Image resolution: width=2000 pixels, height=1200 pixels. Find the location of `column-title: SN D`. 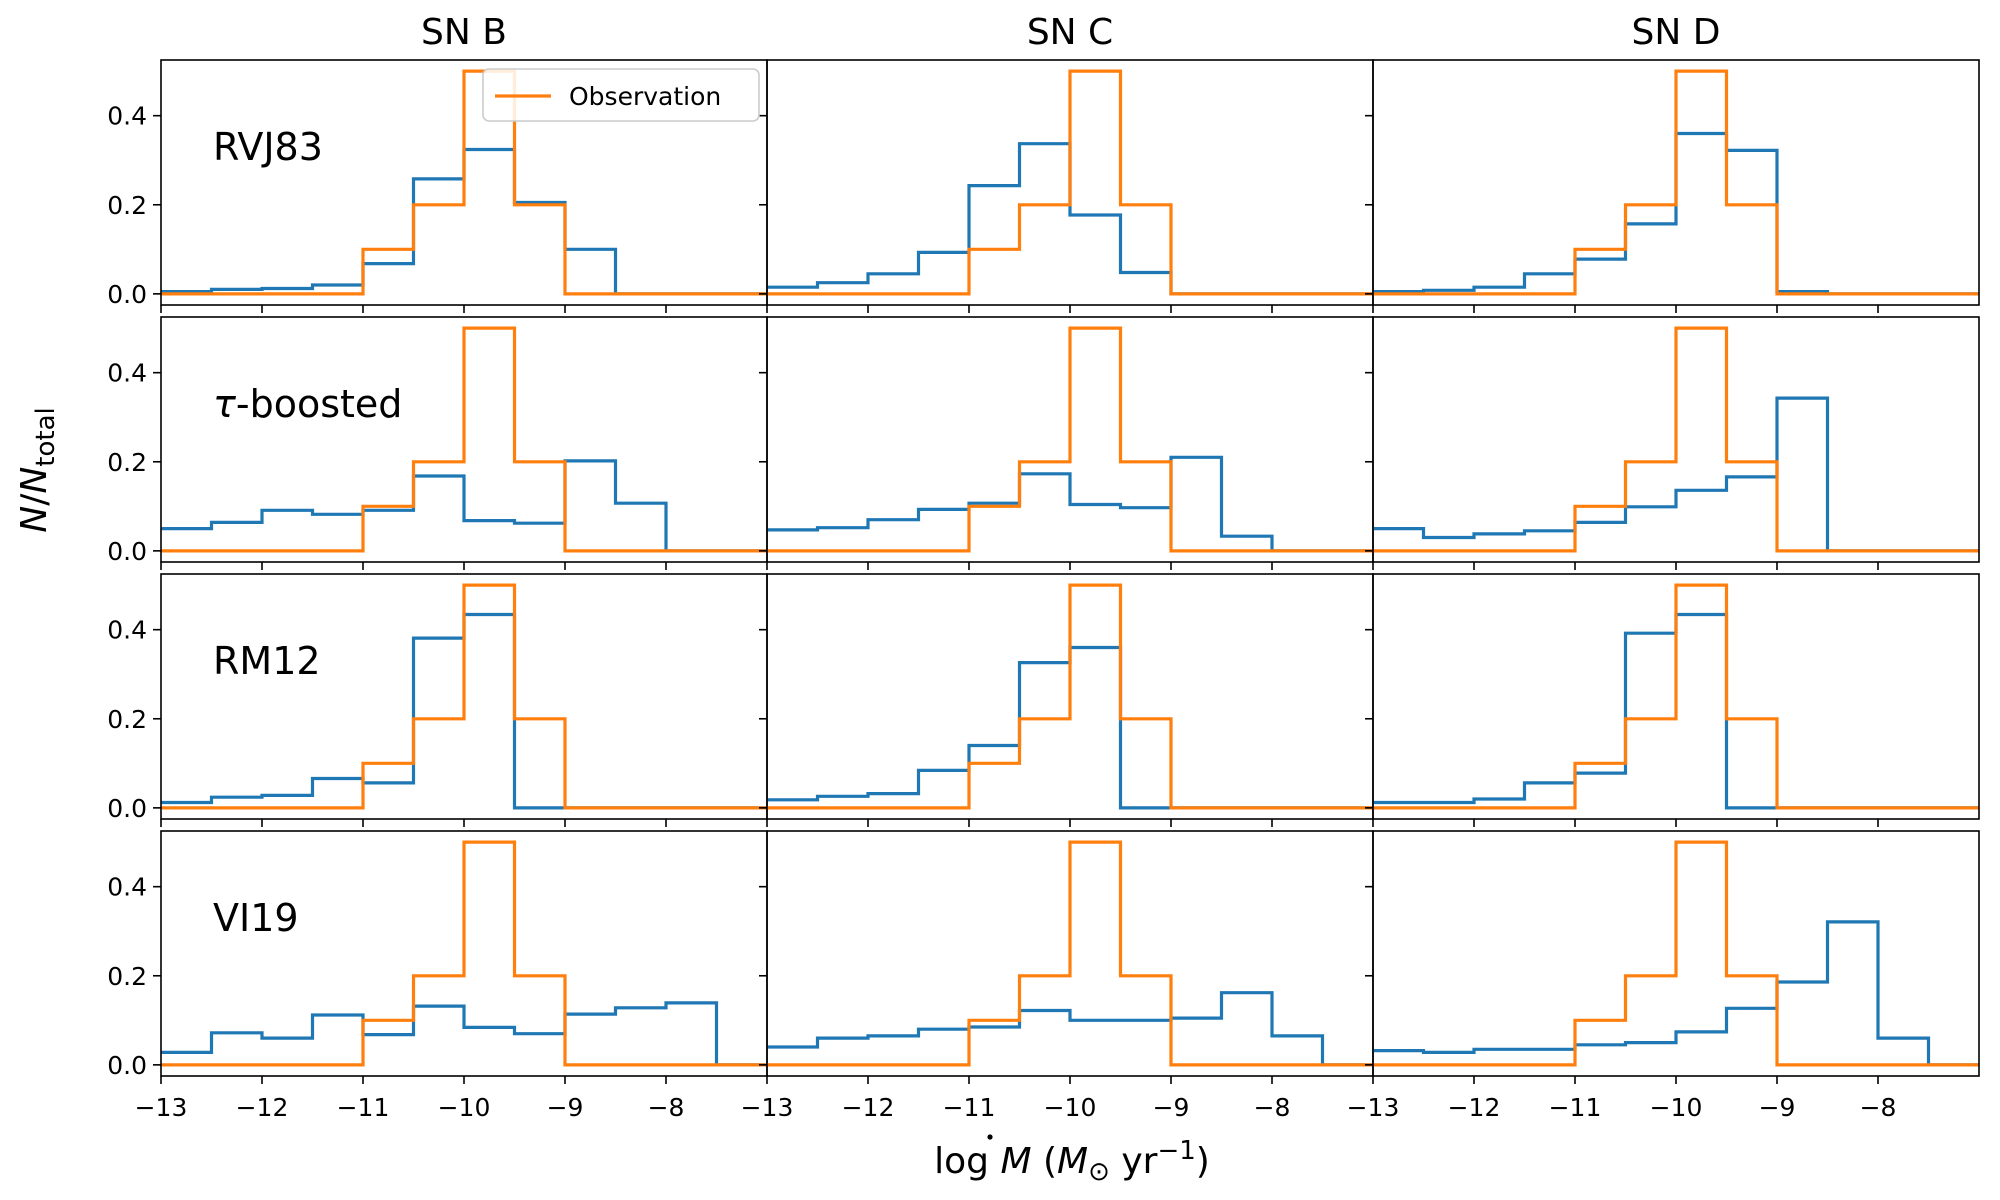

column-title: SN D is located at coordinates (1676, 32).